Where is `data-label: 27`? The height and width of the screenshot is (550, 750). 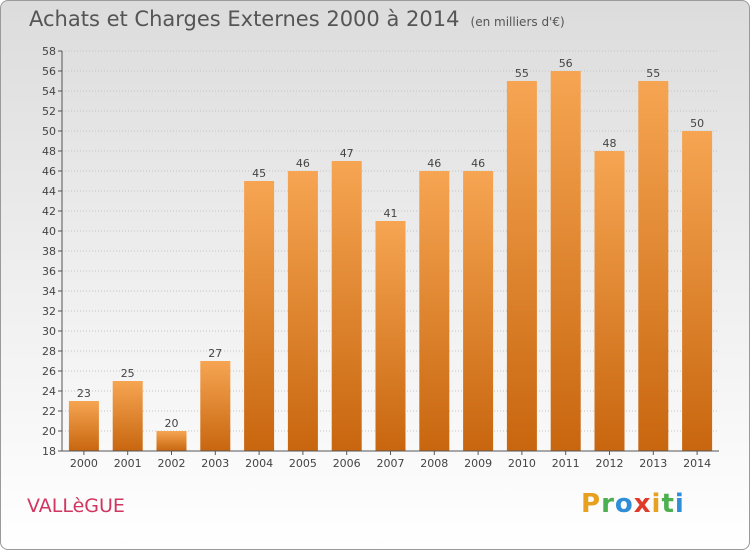
data-label: 27 is located at coordinates (215, 353).